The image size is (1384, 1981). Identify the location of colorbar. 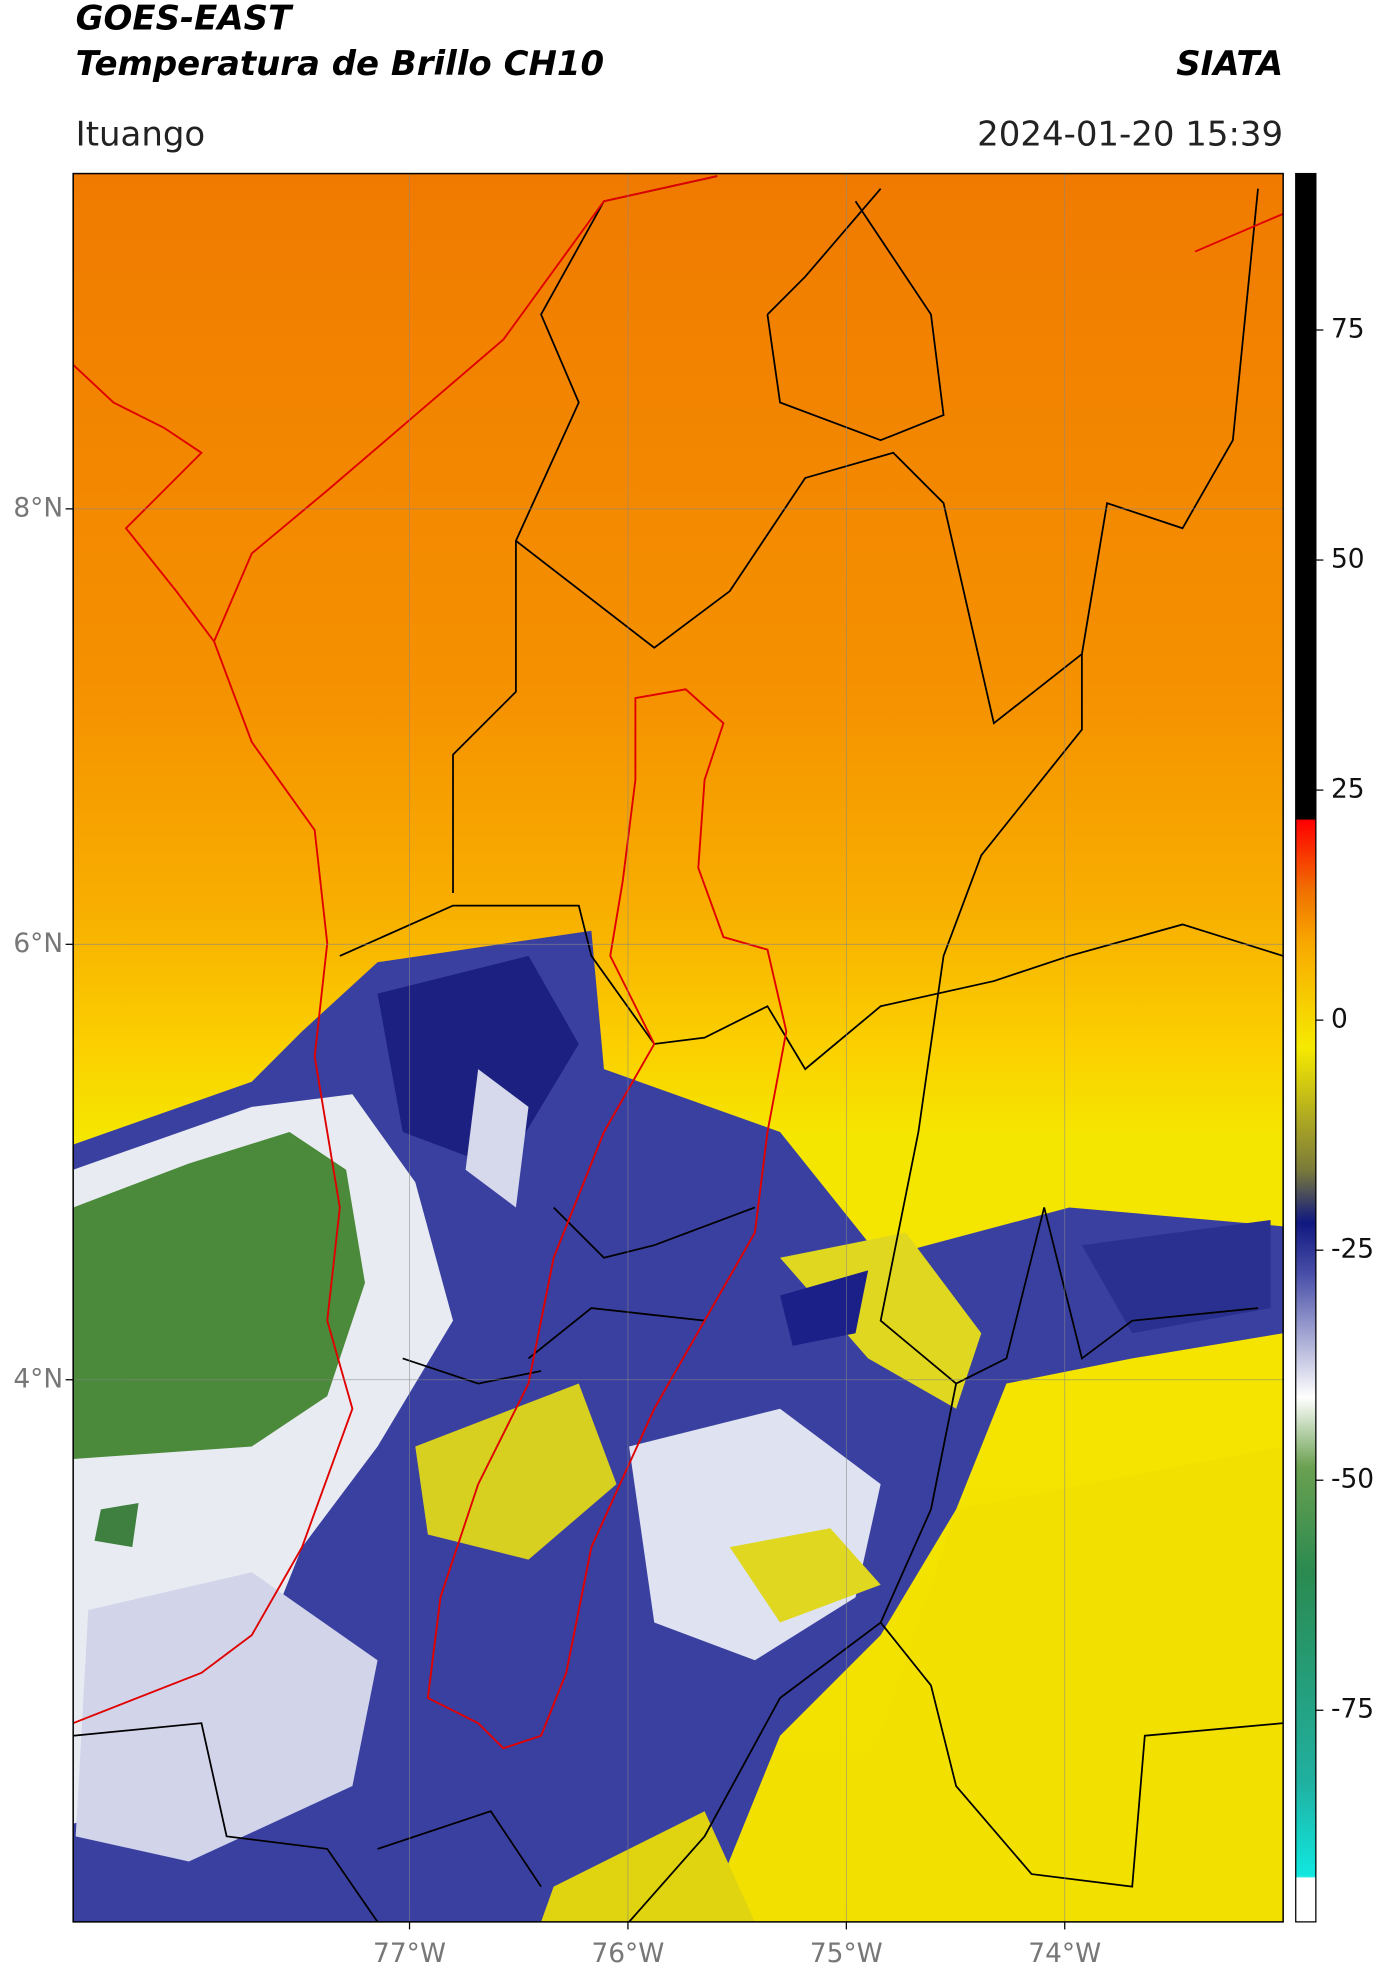
(1306, 1047).